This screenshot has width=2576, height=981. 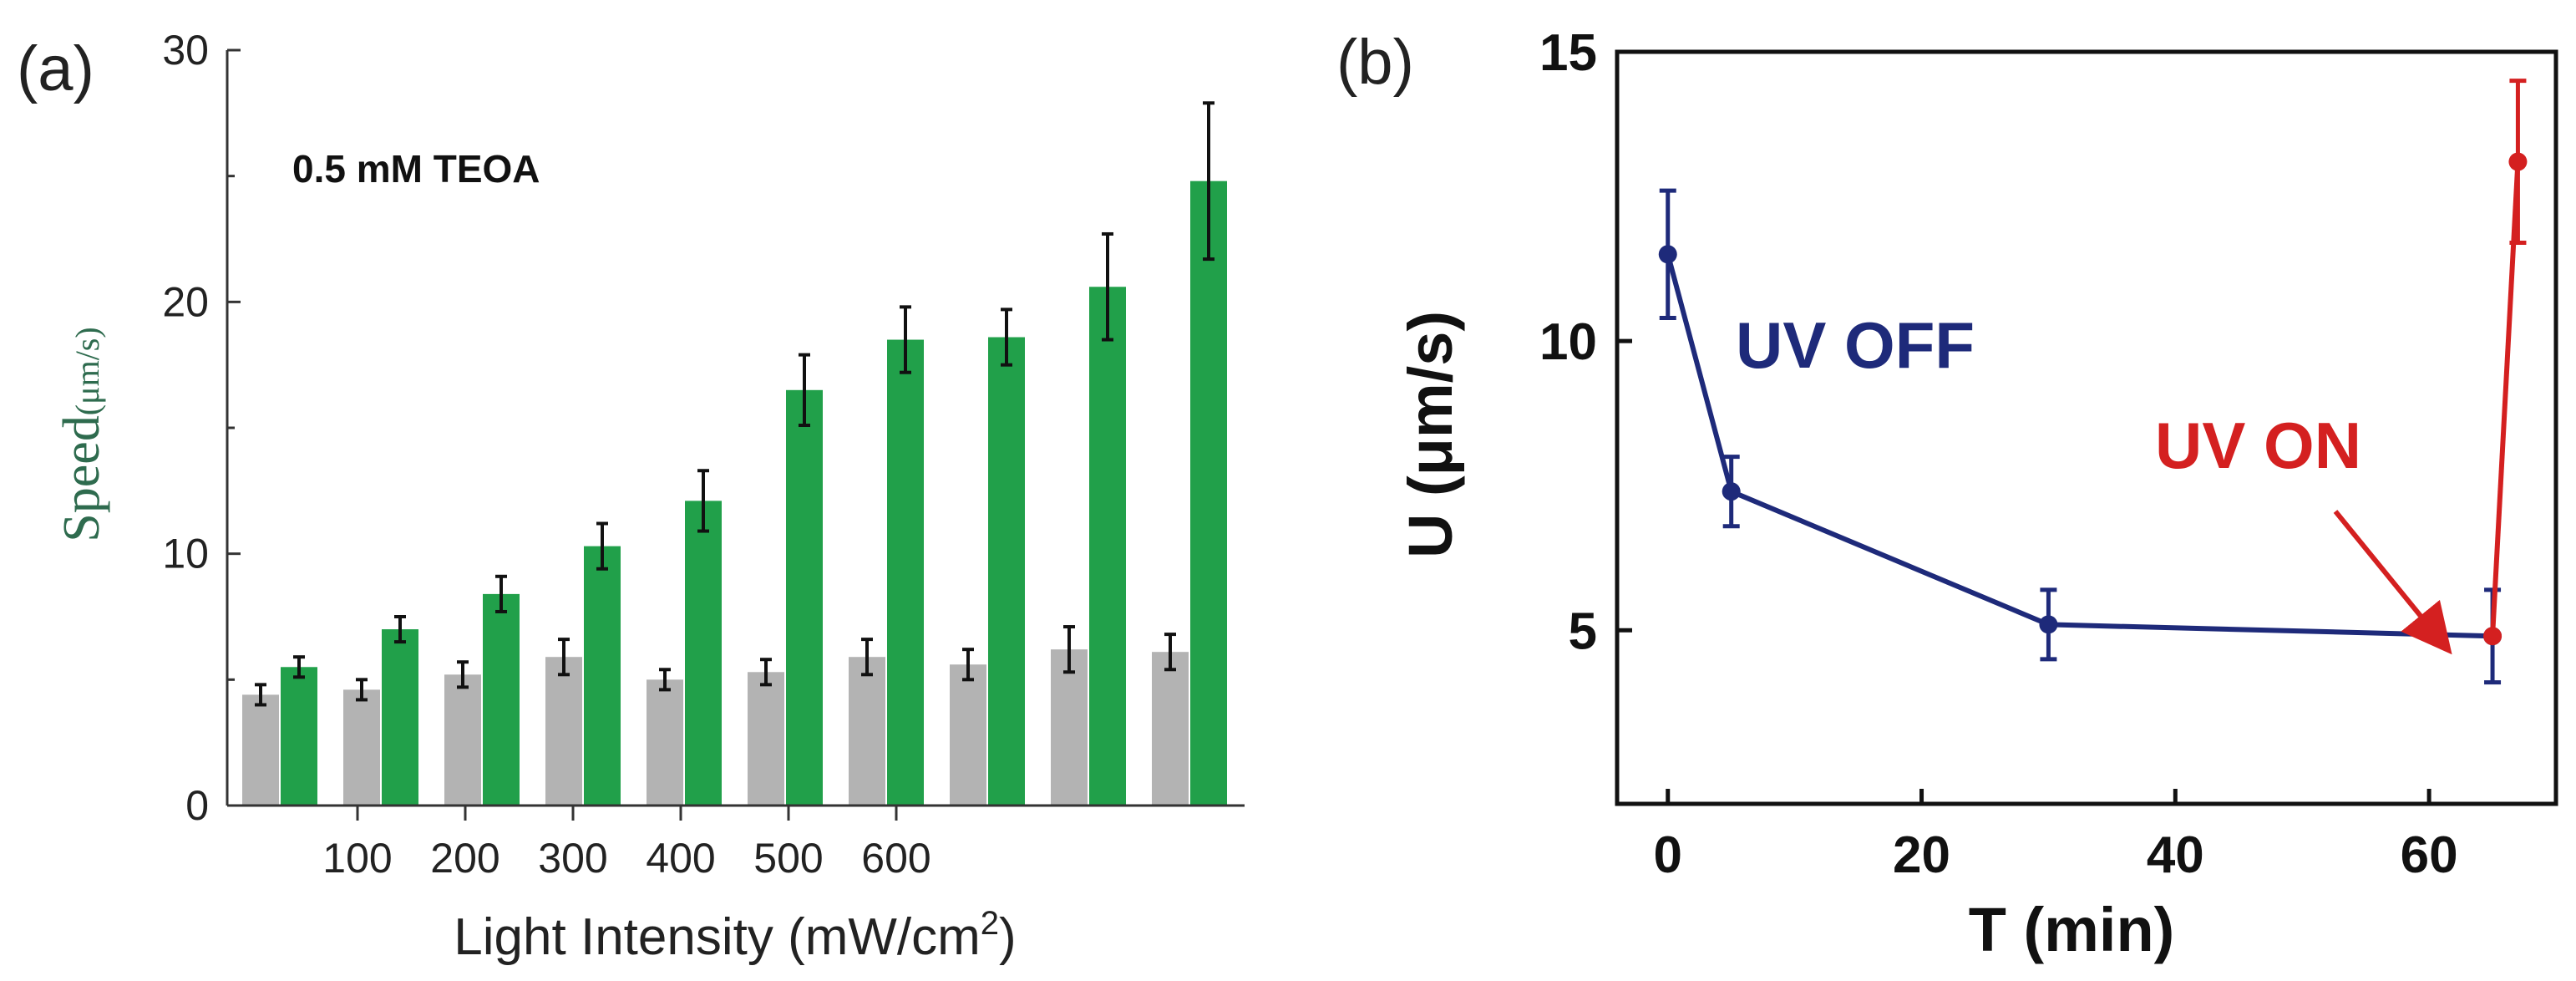 I want to click on panel-a-x-ticks: 100 200 300 400 500 600, so click(x=626, y=844).